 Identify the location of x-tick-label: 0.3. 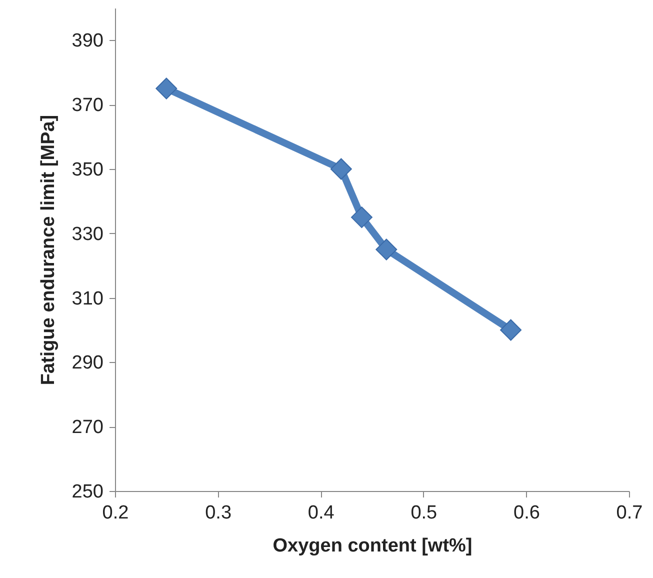
(218, 513).